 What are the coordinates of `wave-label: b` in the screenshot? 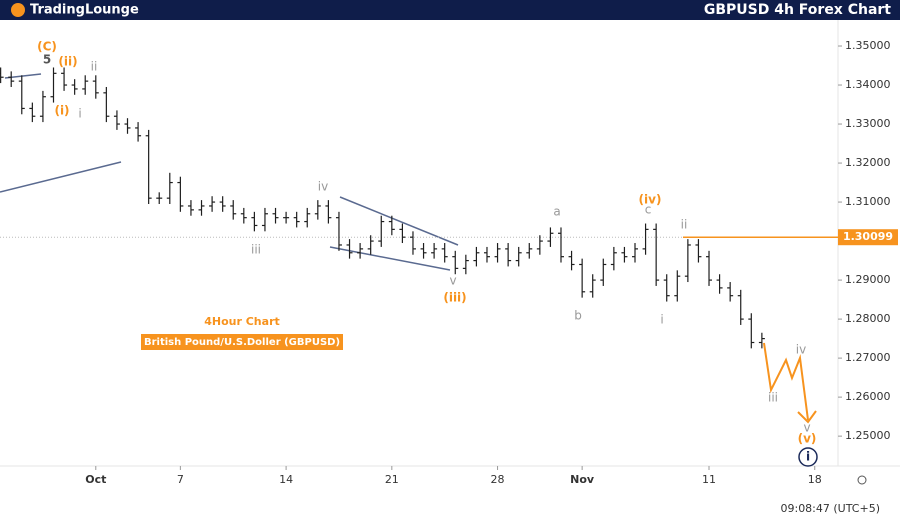 It's located at (578, 316).